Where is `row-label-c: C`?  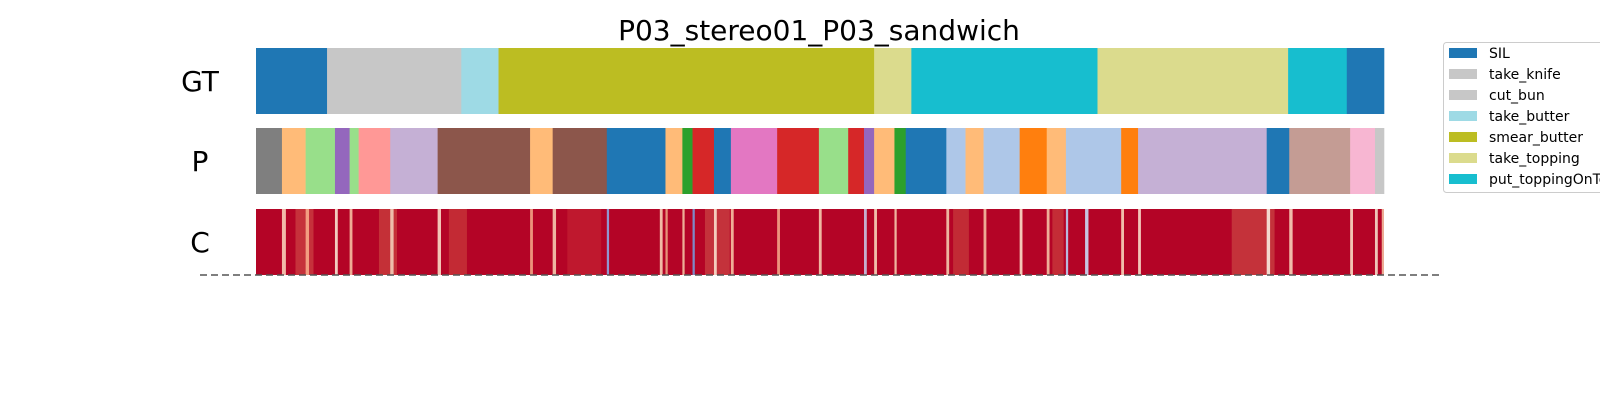
row-label-c: C is located at coordinates (200, 242).